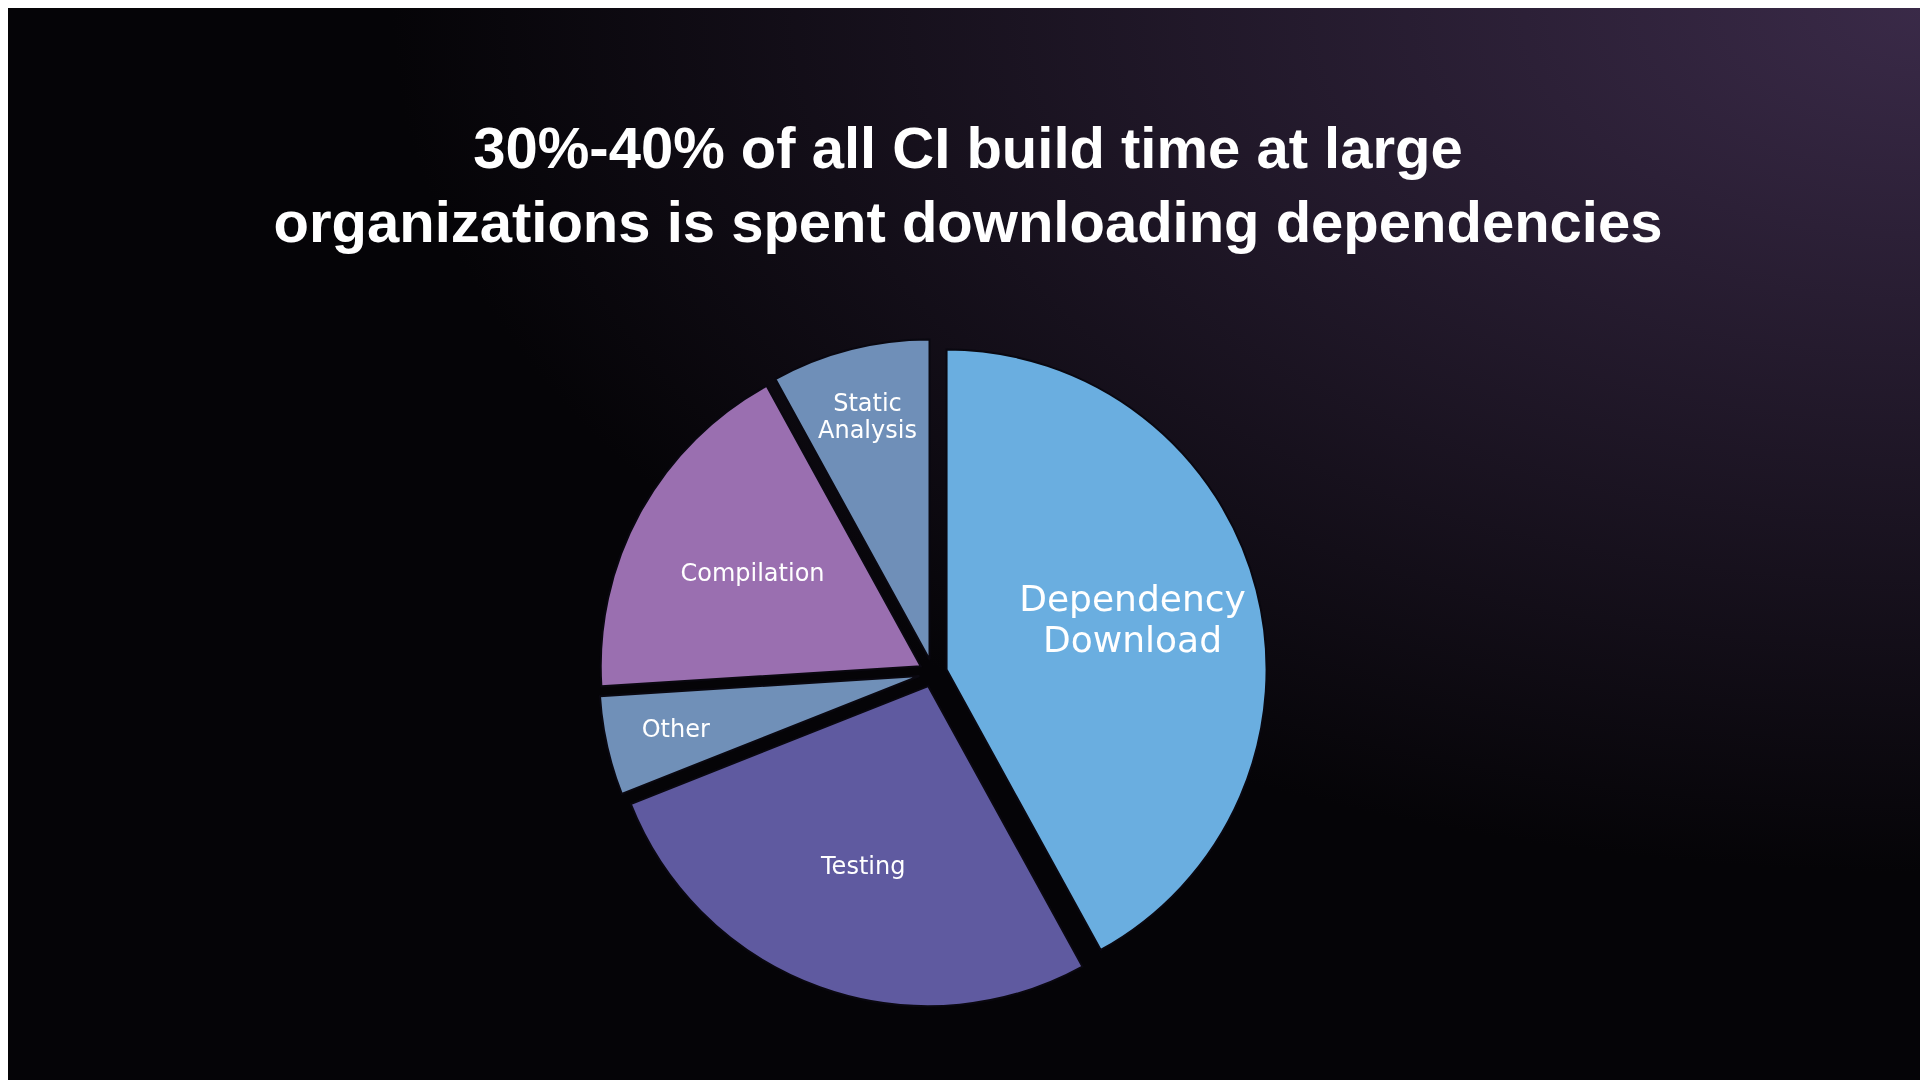 Image resolution: width=1920 pixels, height=1080 pixels. I want to click on slice-label: Static Analysis, so click(867, 416).